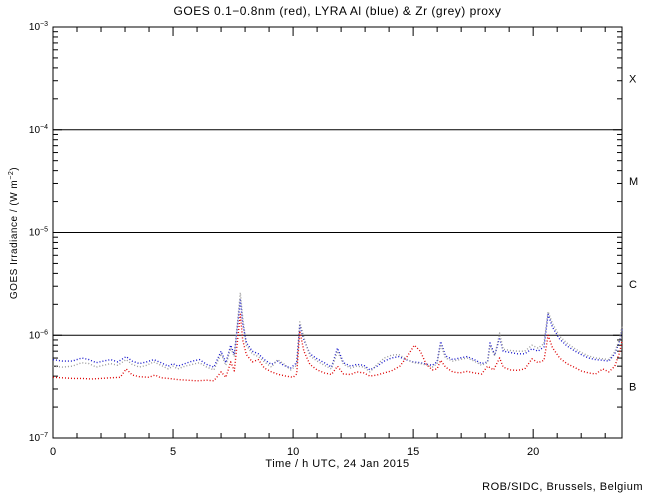  Describe the element at coordinates (44, 230) in the screenshot. I see `y-tick-exponent: −5` at that location.